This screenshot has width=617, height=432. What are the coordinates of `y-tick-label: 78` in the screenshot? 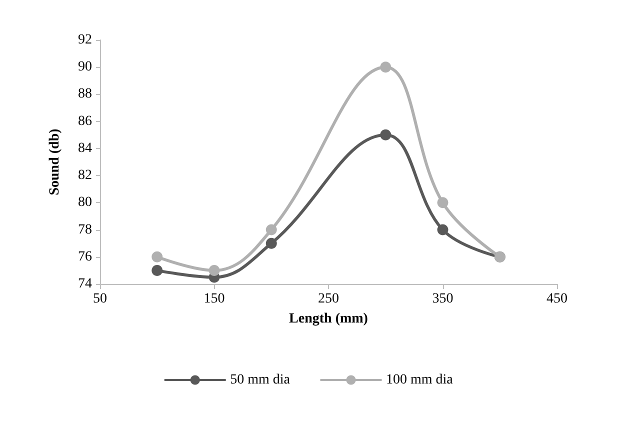 It's located at (85, 230).